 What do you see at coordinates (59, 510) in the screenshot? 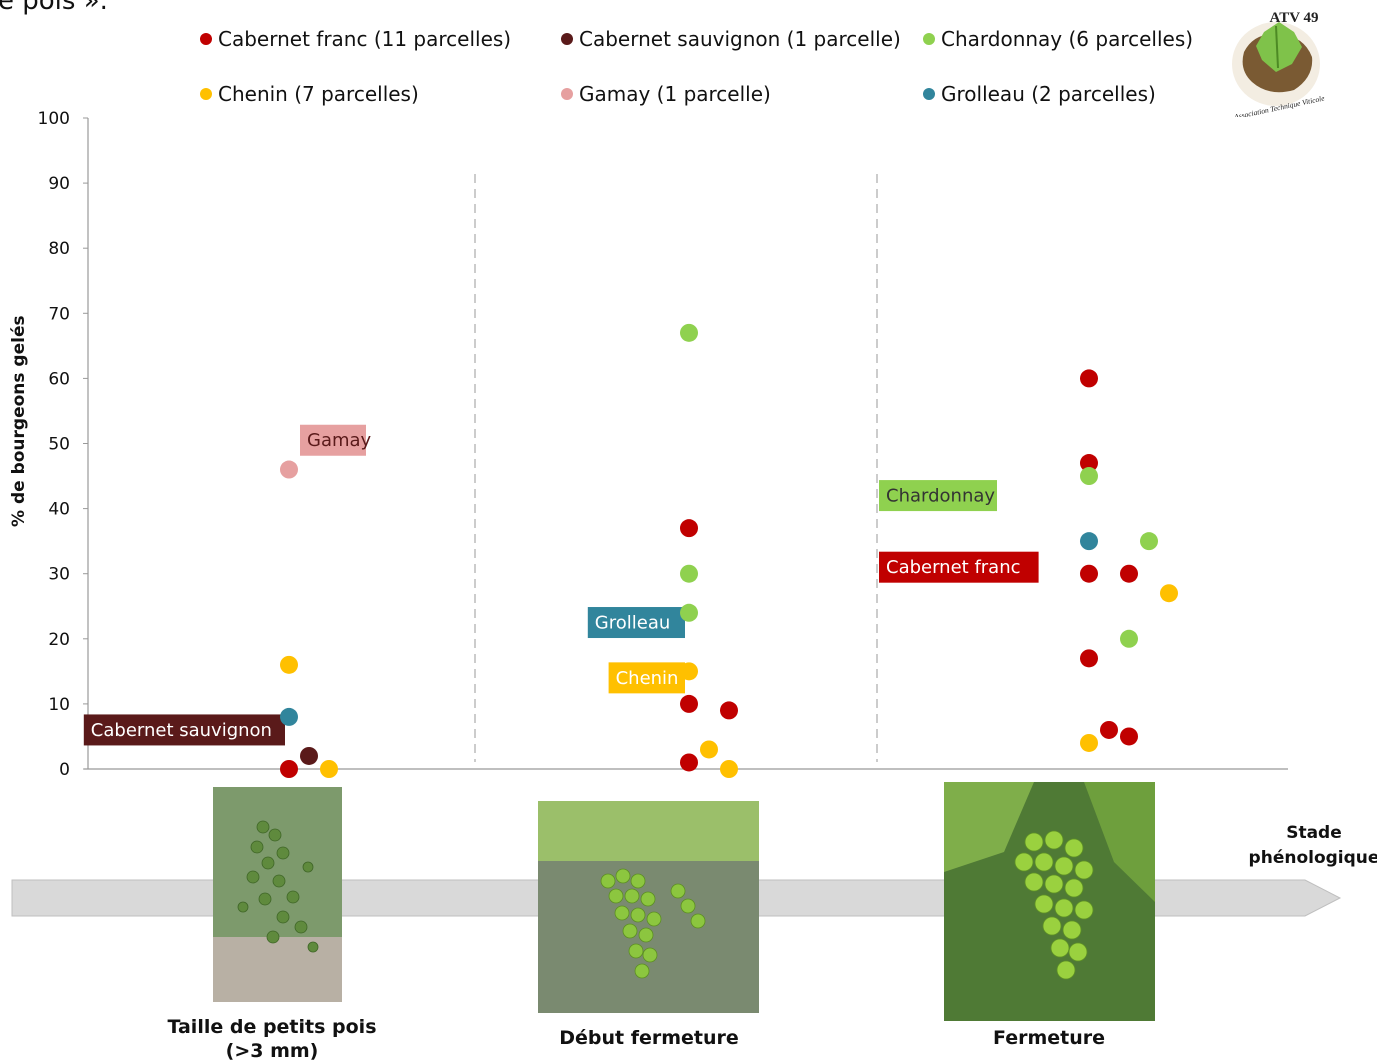
I see `y-tick-label: 40` at bounding box center [59, 510].